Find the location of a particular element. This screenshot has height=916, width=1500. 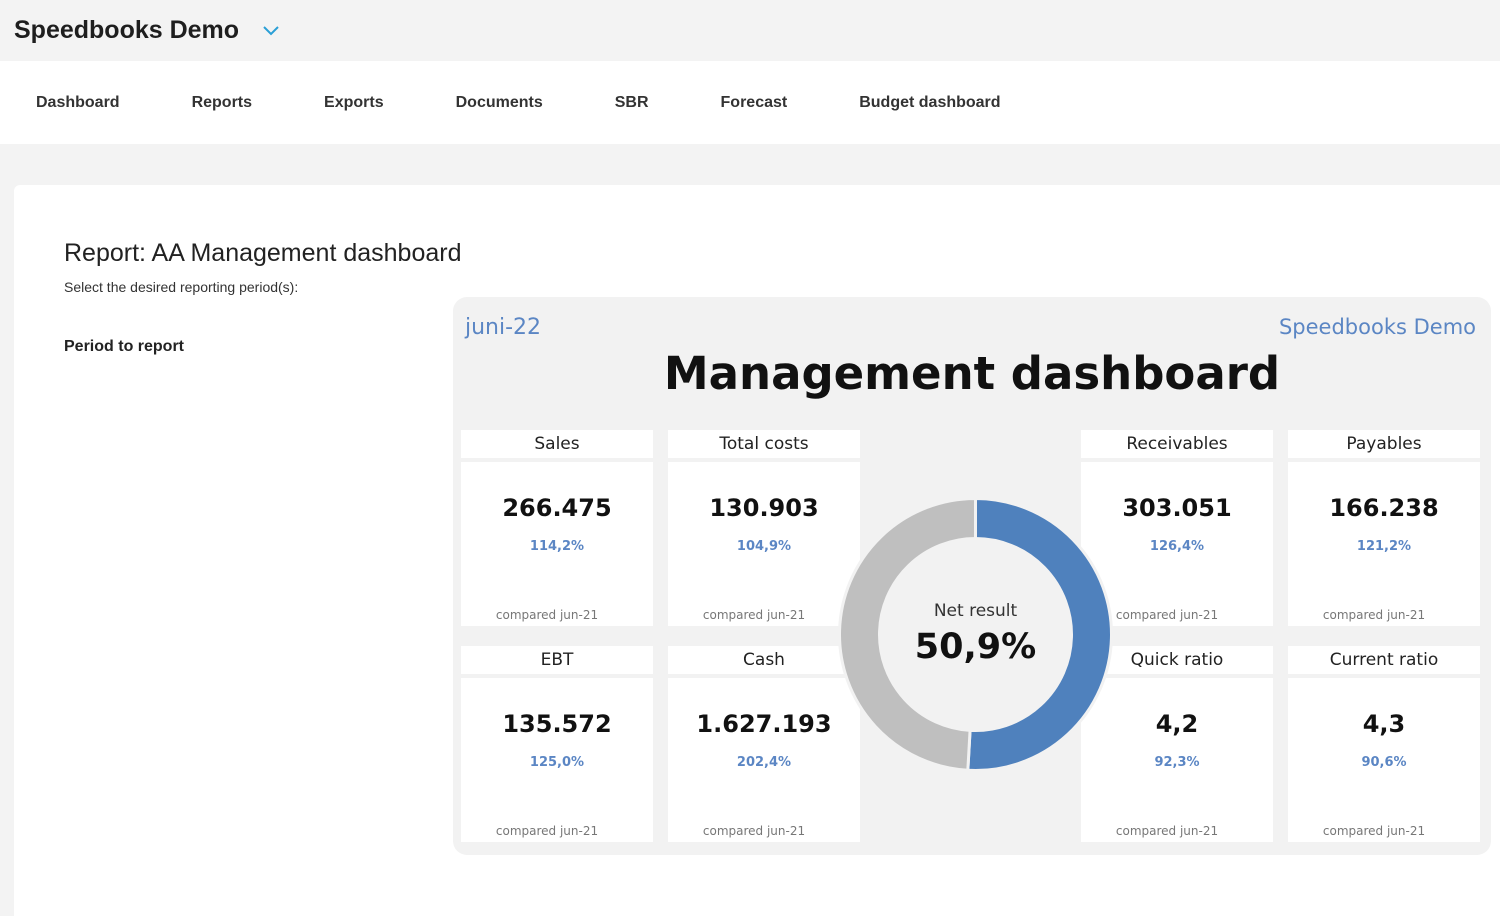

kpi-body: 4,3 90,6% compared jun-21 is located at coordinates (1384, 760).